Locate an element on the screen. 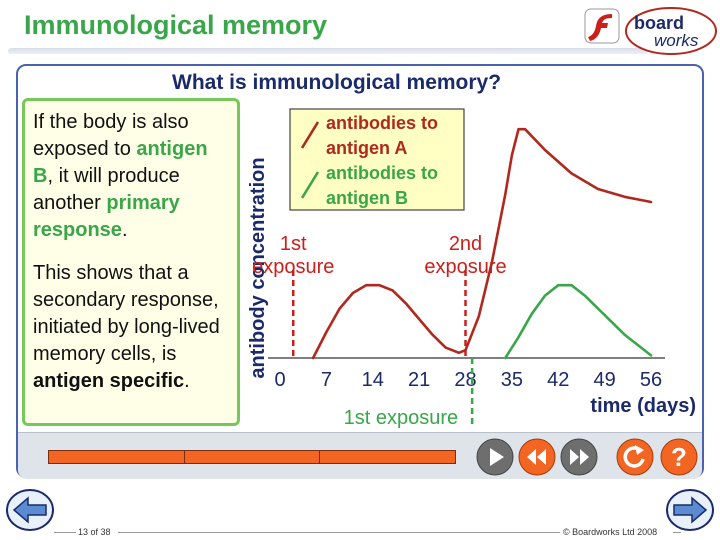 The image size is (720, 540). legend-label-0-line-2: antigen A is located at coordinates (366, 148).